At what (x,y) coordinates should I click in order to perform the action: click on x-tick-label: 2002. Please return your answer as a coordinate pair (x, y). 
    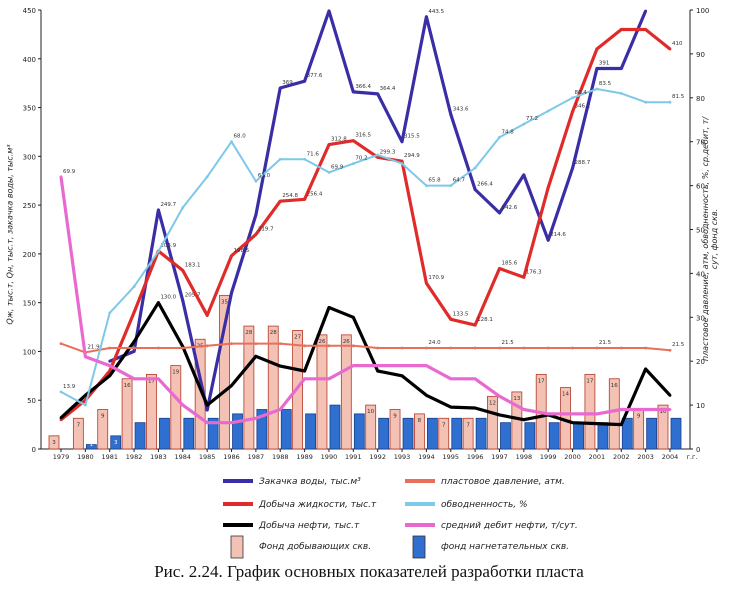
    Looking at the image, I should click on (621, 457).